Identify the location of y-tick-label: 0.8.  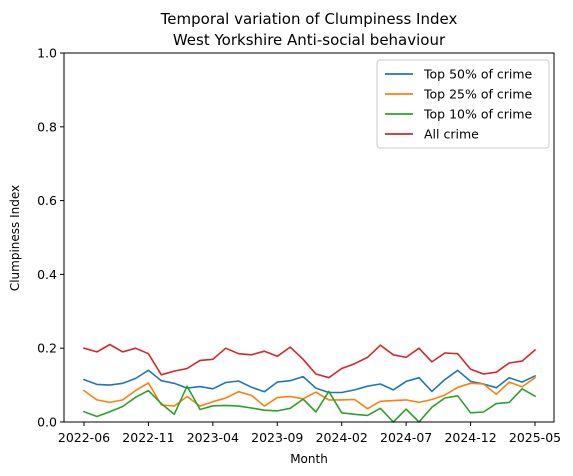
(47, 126).